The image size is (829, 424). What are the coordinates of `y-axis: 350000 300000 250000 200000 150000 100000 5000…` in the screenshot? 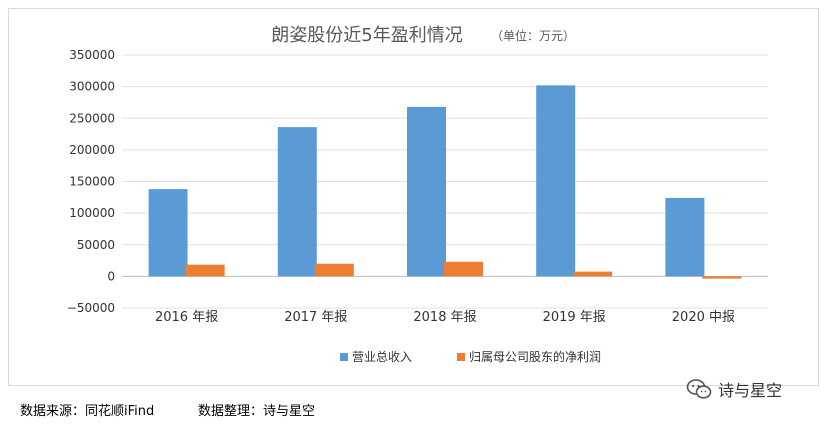 It's located at (91, 181).